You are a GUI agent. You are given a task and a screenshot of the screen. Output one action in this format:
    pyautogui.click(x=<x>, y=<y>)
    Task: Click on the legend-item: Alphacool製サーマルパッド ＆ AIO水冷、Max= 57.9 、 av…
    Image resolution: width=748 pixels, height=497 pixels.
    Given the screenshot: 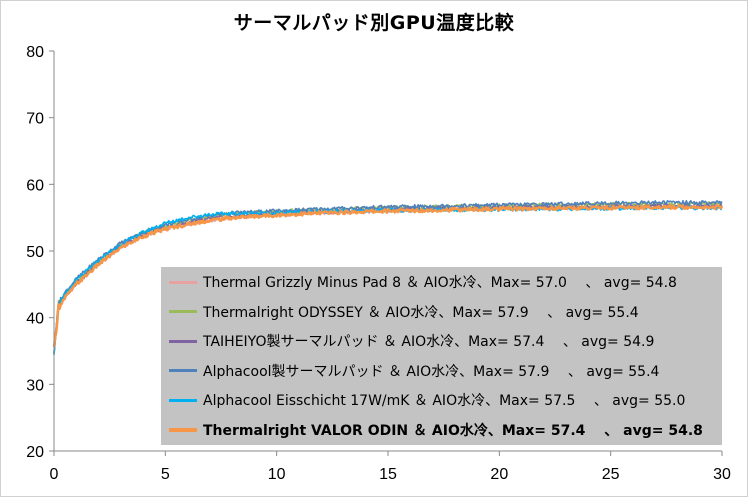 What is the action you would take?
    pyautogui.click(x=414, y=371)
    